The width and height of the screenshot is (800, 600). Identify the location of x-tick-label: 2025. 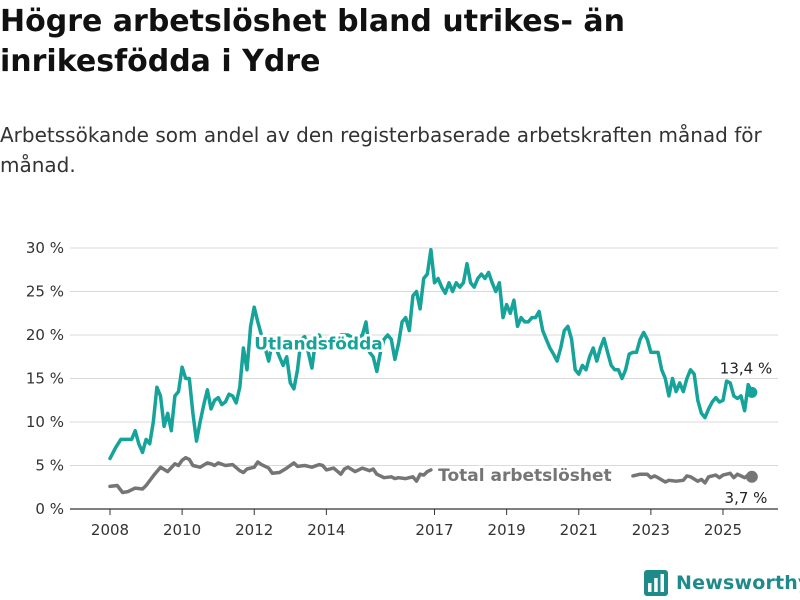
(723, 530).